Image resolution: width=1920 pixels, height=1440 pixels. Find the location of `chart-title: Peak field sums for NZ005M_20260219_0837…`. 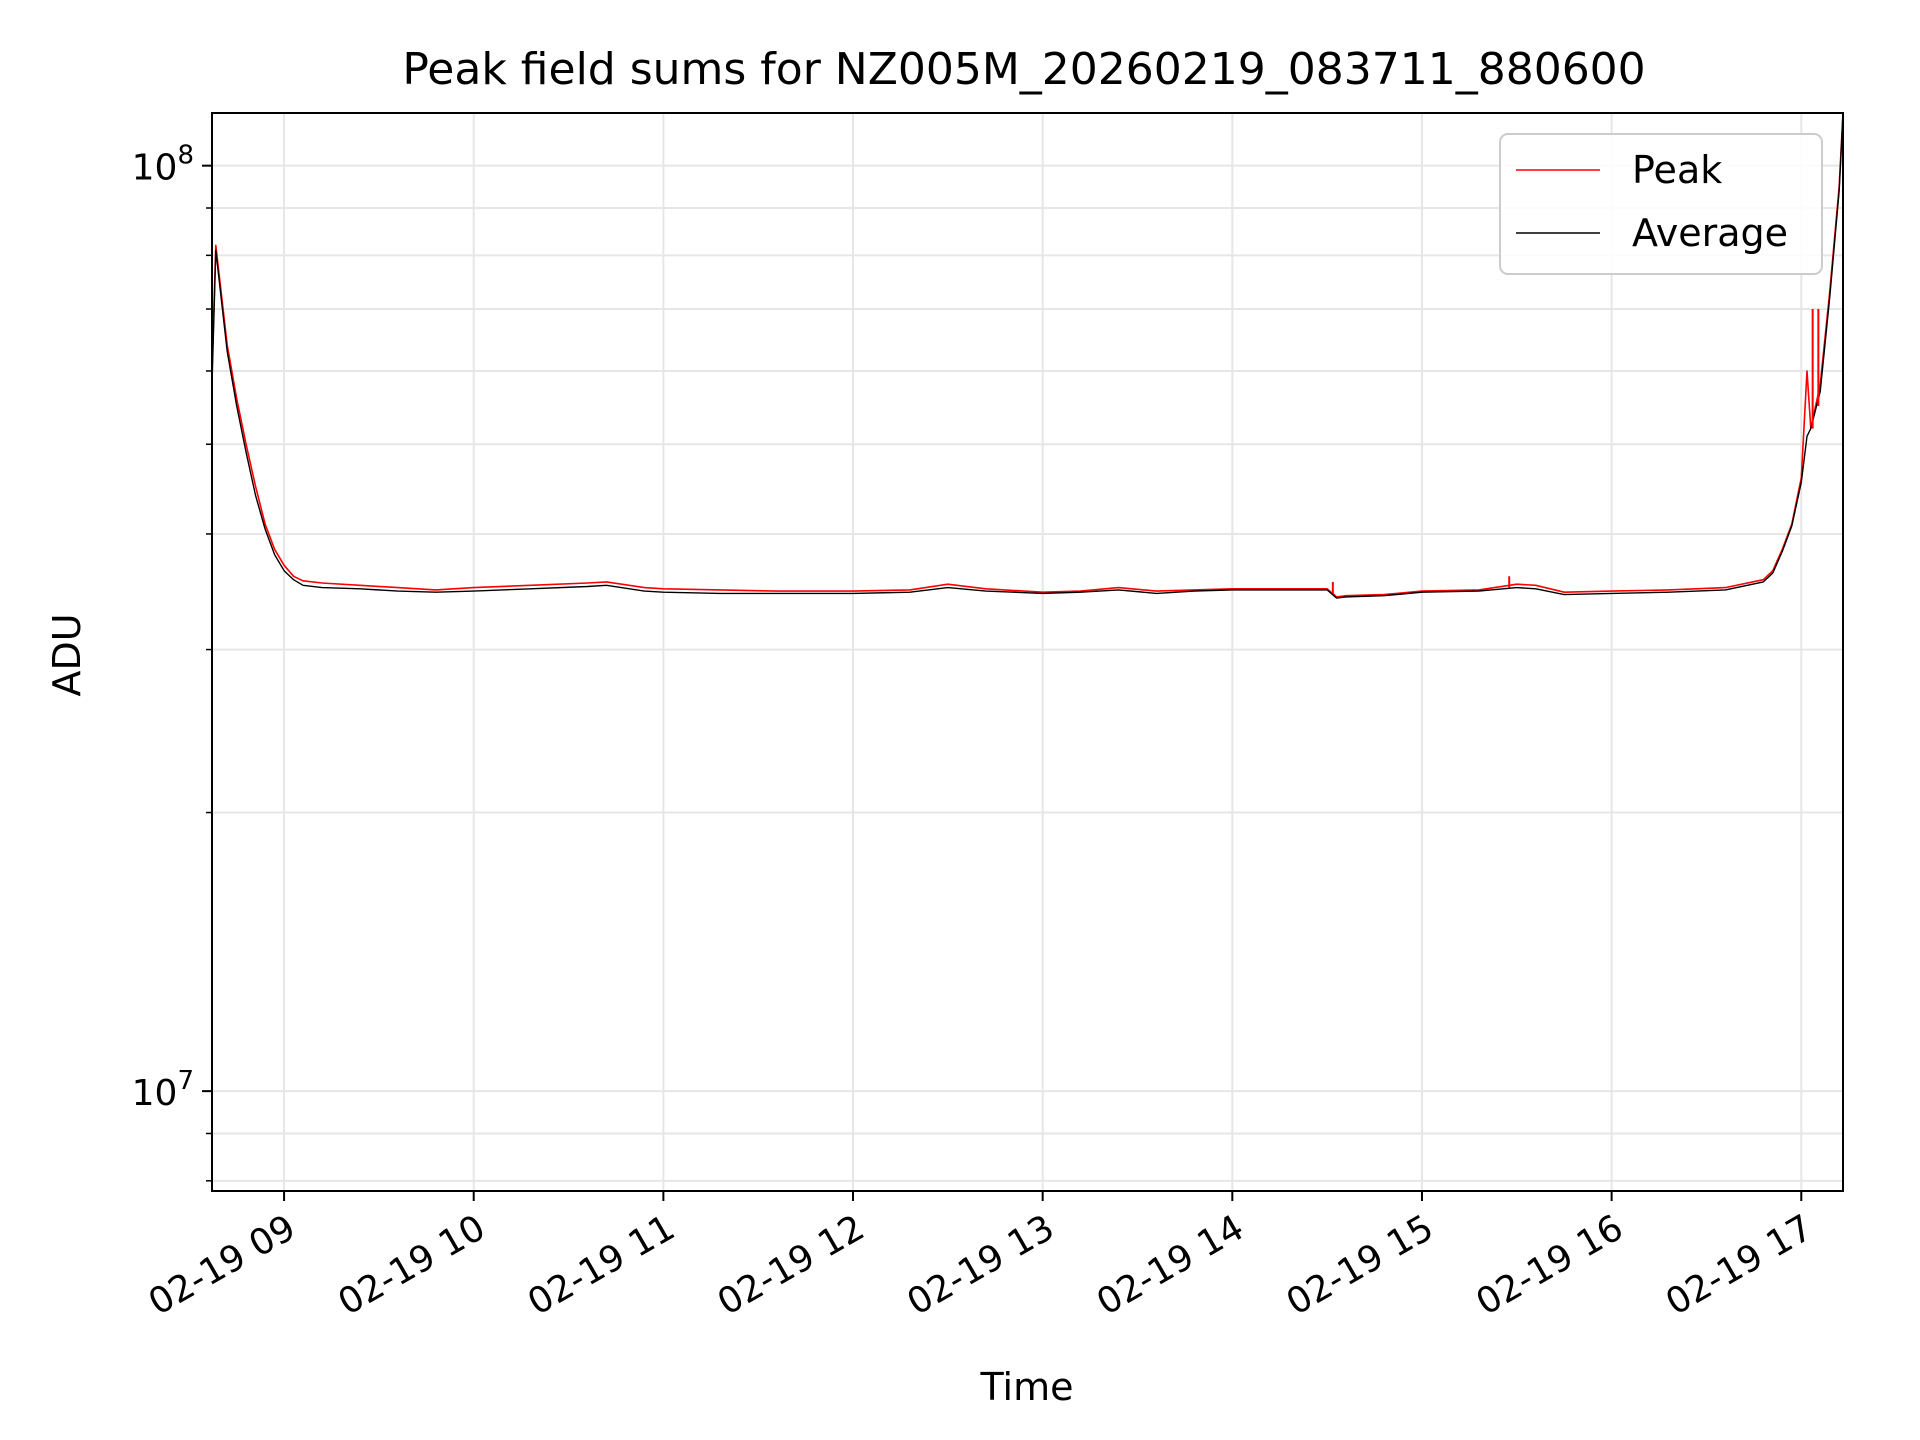

chart-title: Peak field sums for NZ005M_20260219_0837… is located at coordinates (1023, 69).